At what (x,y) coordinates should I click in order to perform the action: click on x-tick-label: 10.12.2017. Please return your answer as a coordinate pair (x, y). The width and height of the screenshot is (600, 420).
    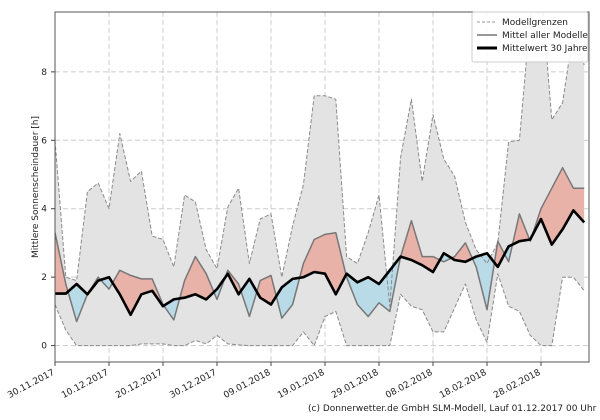
    Looking at the image, I should click on (85, 384).